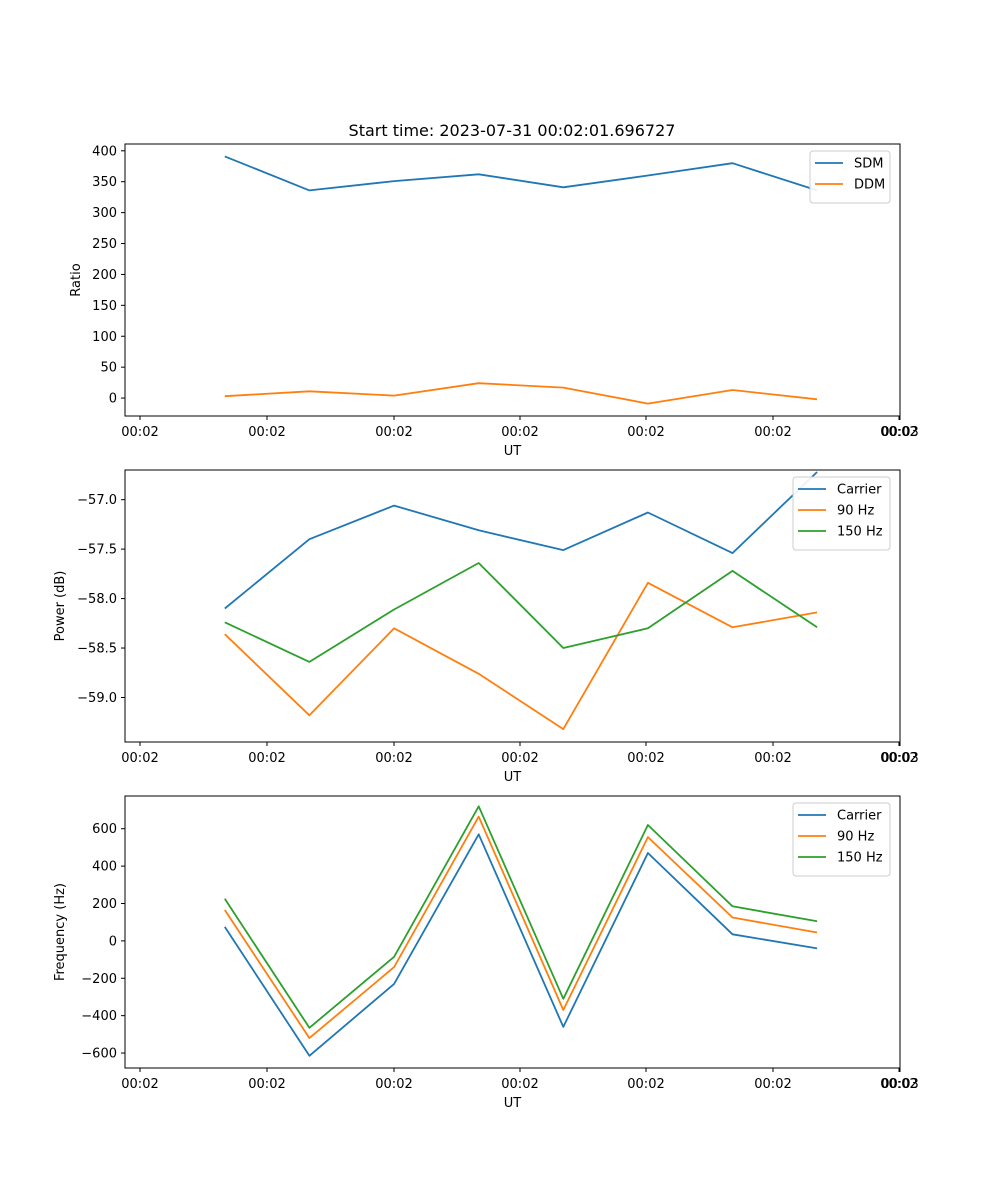  Describe the element at coordinates (869, 185) in the screenshot. I see `legend-label: DDM` at that location.